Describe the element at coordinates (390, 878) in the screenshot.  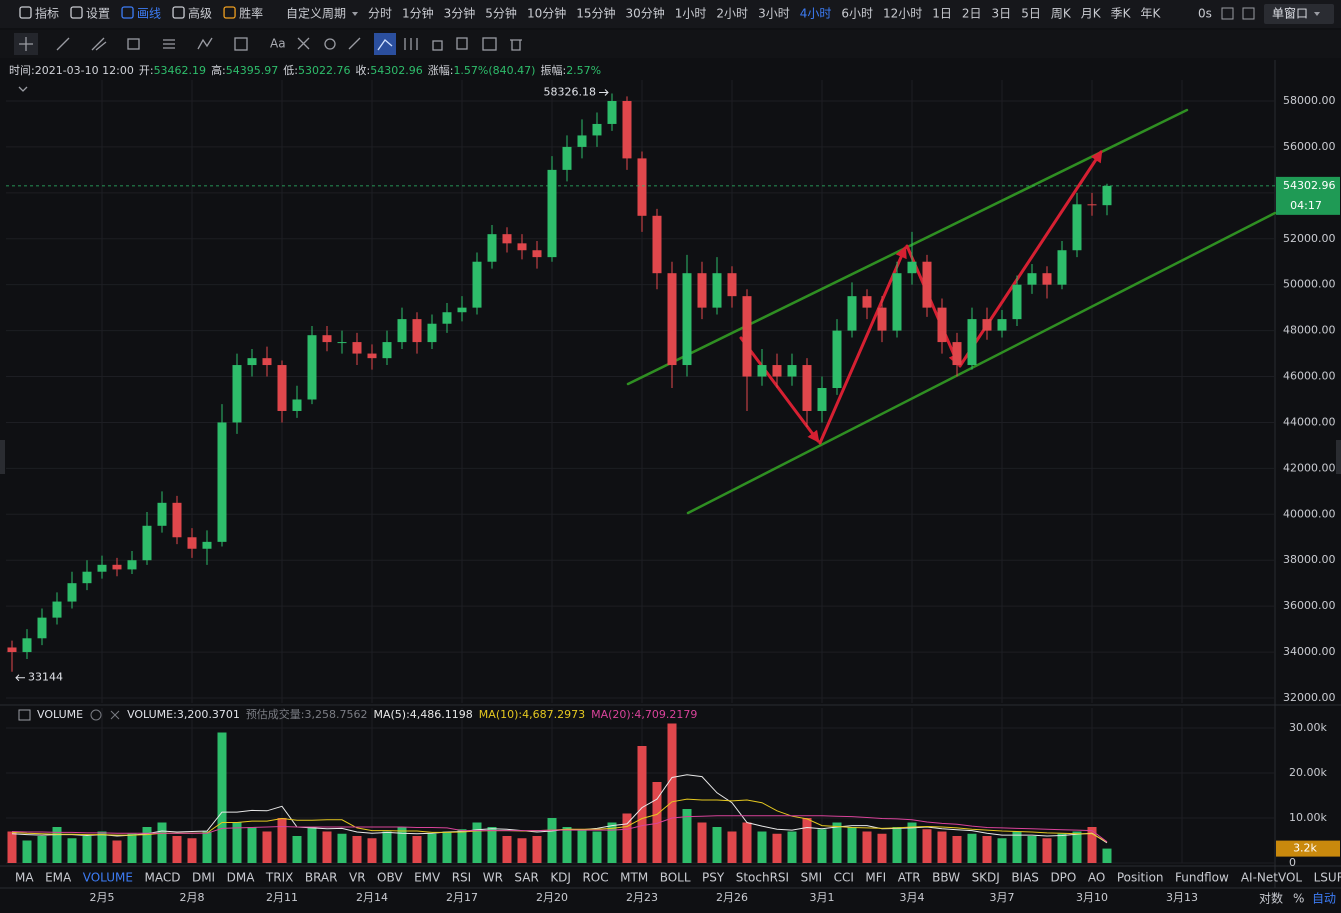
I see `indicator-tab: OBV` at that location.